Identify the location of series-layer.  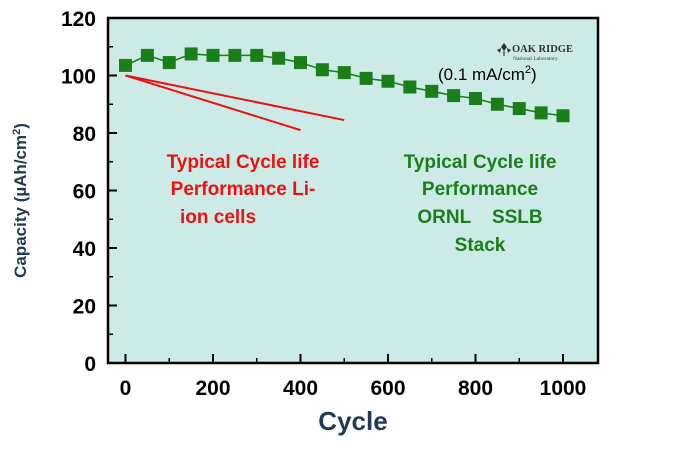
(344, 89).